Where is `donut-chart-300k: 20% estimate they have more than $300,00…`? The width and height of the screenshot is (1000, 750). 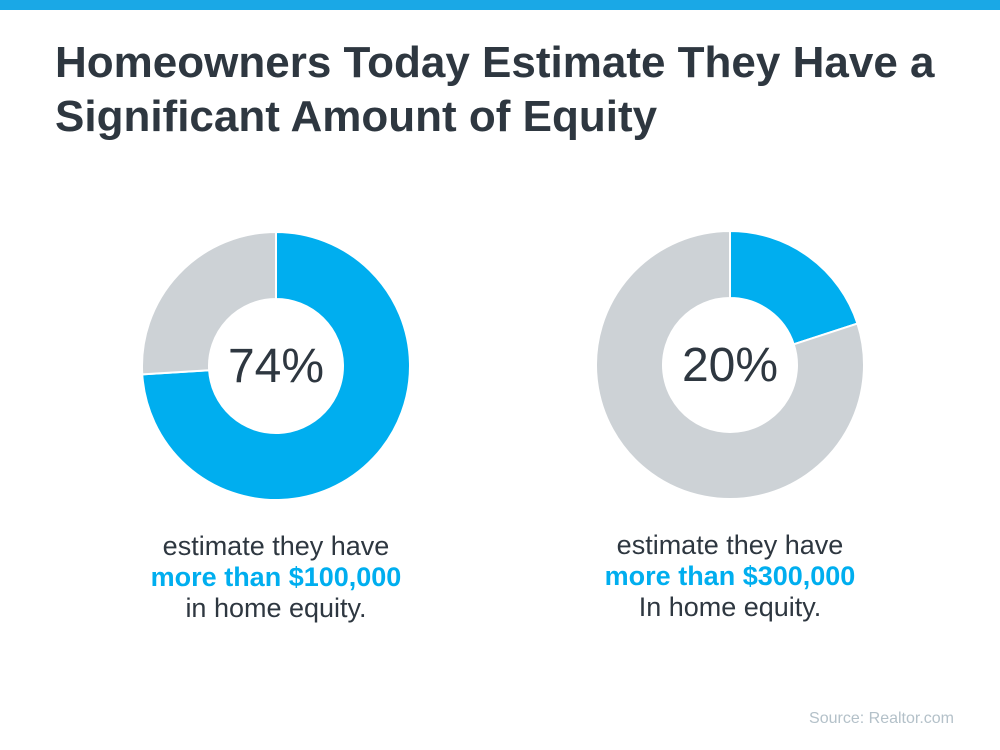
donut-chart-300k: 20% estimate they have more than $300,00… is located at coordinates (730, 430).